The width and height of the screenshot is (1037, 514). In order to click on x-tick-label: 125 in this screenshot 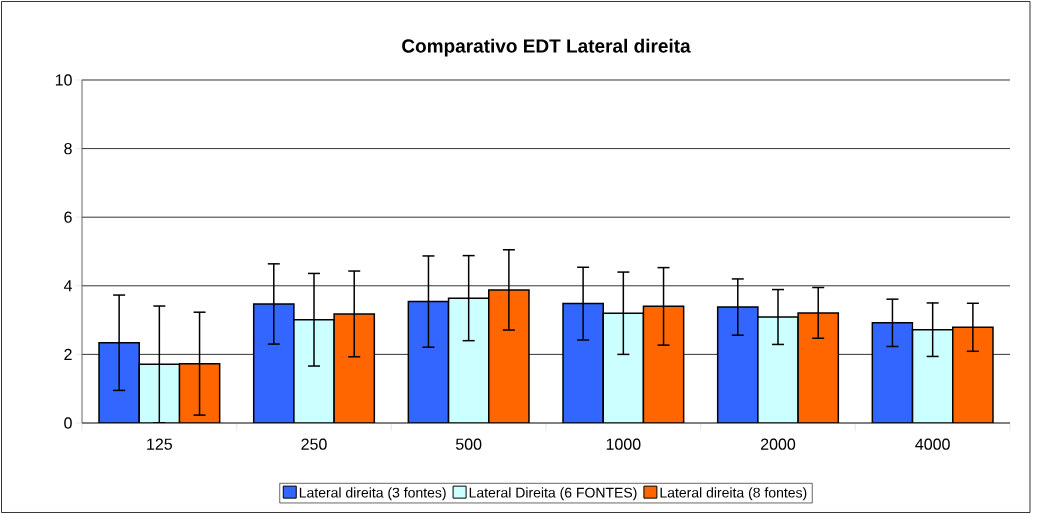, I will do `click(160, 444)`.